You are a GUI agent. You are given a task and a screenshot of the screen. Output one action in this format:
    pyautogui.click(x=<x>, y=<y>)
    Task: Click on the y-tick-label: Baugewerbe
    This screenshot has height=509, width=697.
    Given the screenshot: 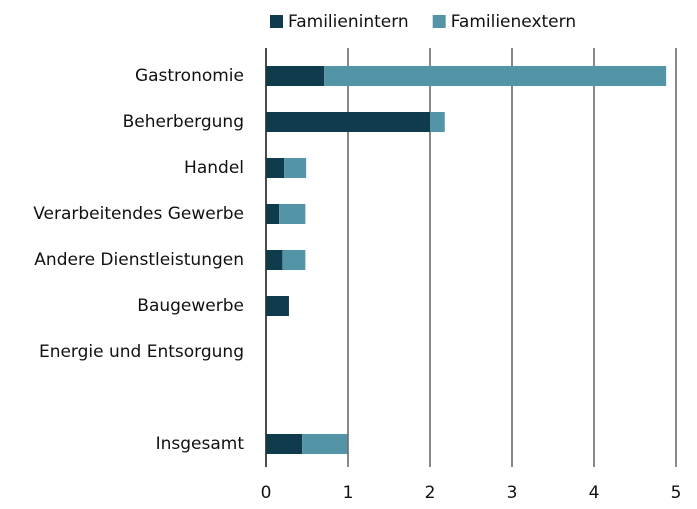 What is the action you would take?
    pyautogui.click(x=190, y=306)
    